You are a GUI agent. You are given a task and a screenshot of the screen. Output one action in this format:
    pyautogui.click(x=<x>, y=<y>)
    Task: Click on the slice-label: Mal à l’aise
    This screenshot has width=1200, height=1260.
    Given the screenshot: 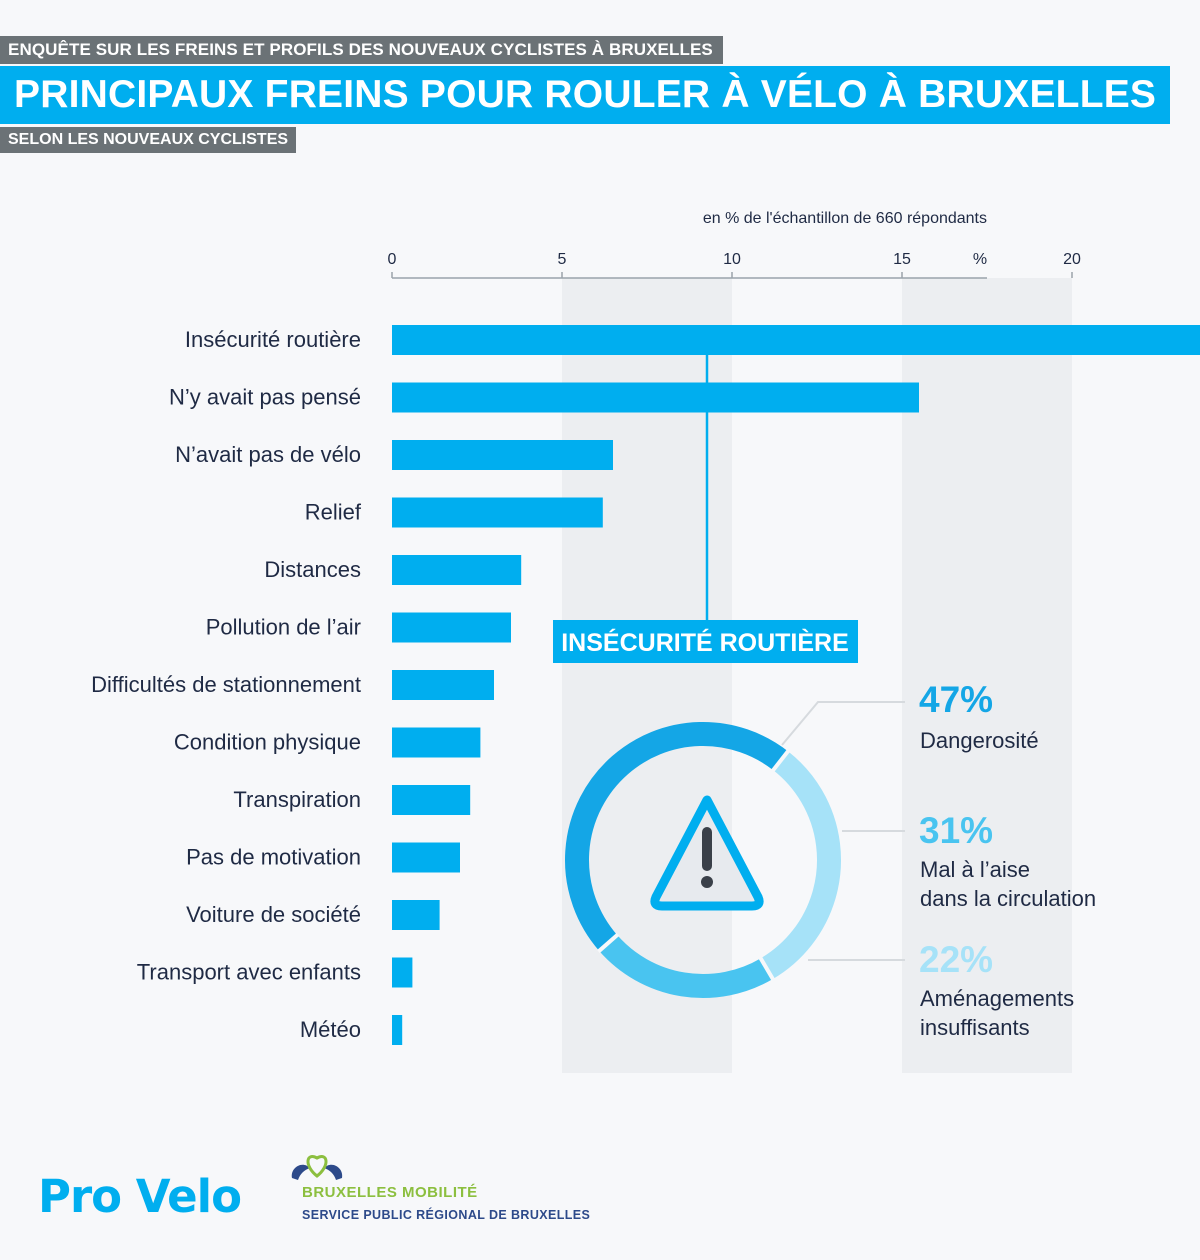 What is the action you would take?
    pyautogui.click(x=975, y=869)
    